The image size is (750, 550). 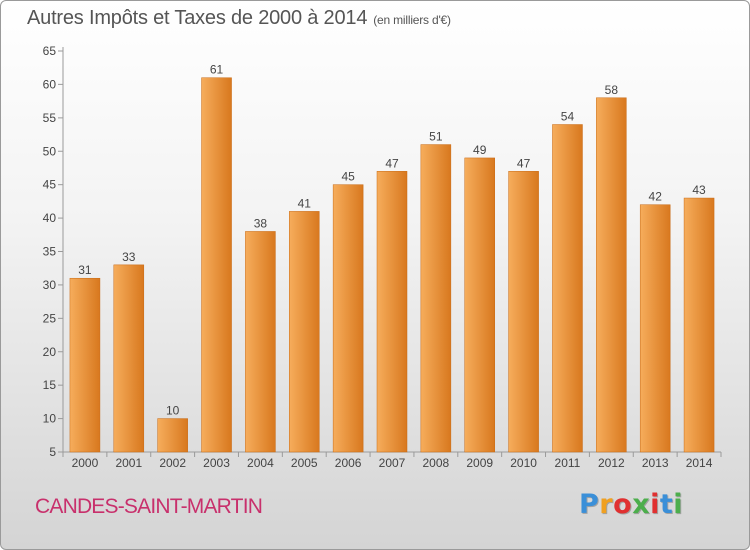 I want to click on y-tick-label: 30, so click(x=50, y=285).